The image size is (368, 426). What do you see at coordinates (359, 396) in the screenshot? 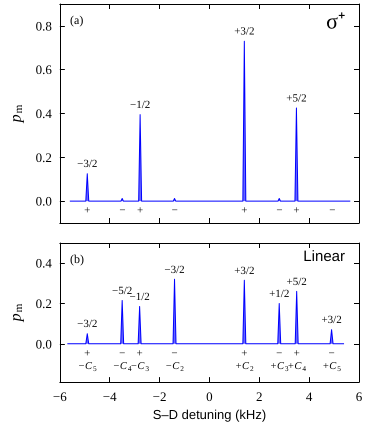
I see `x-tick-label: 6` at bounding box center [359, 396].